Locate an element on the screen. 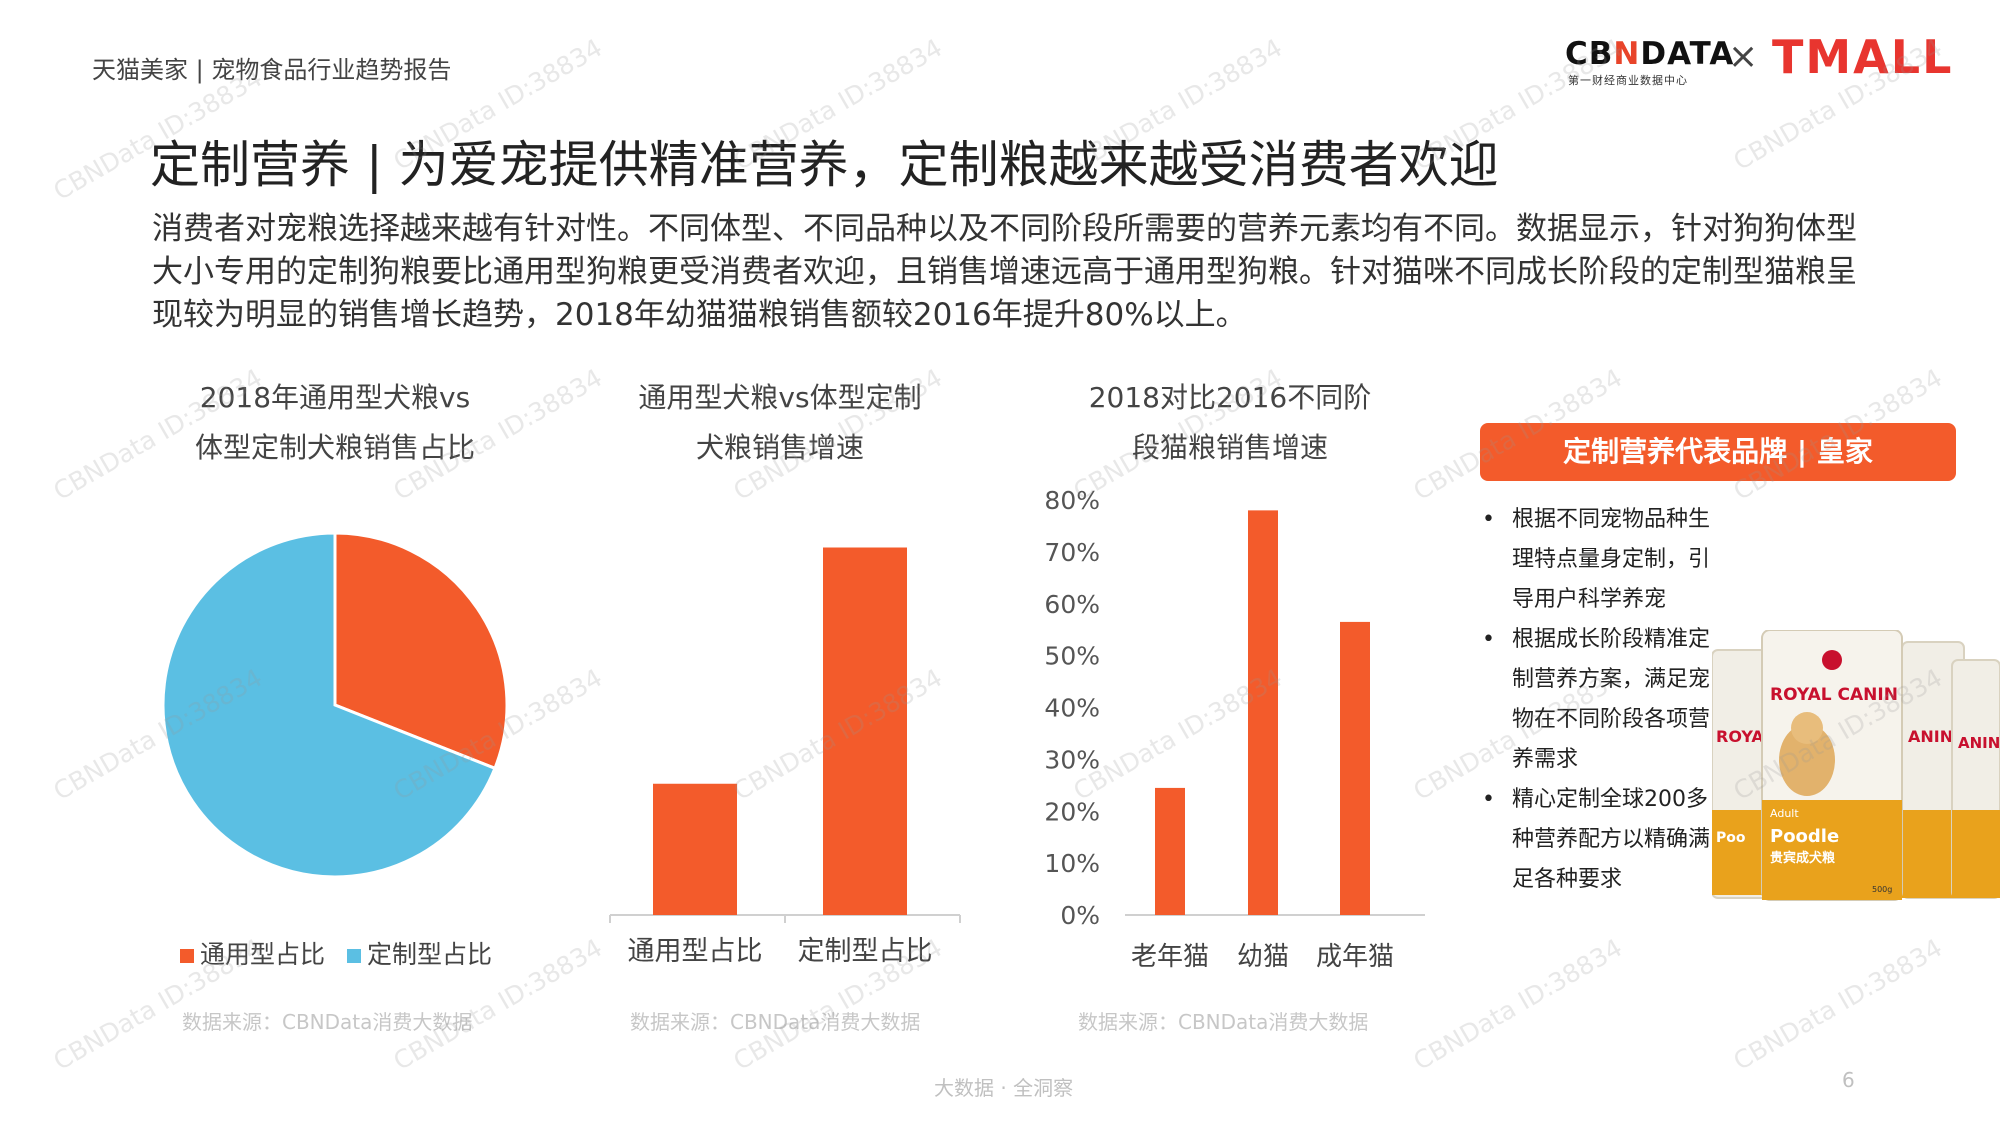 Image resolution: width=2000 pixels, height=1125 pixels. bar1-data-source: 数据来源：CBNData消费大数据 is located at coordinates (775, 1022).